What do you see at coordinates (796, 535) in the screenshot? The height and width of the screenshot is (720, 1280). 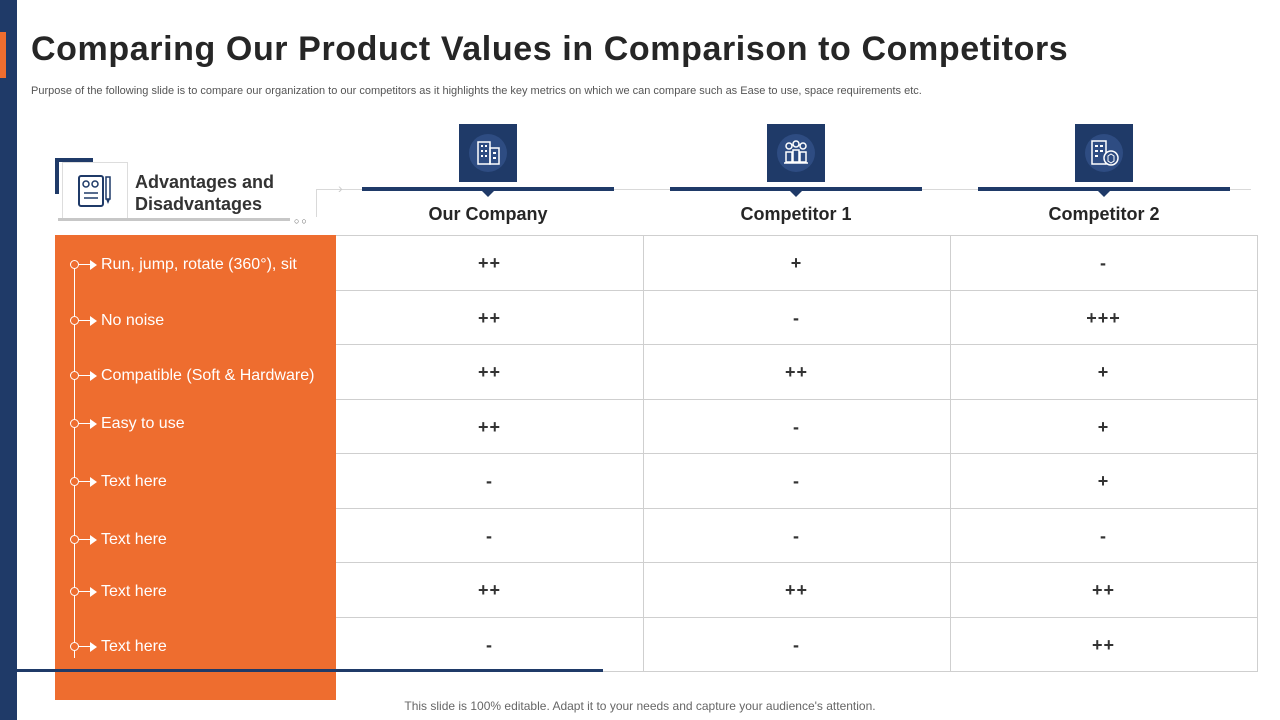 I see `cell-r6-competitor-1: -` at bounding box center [796, 535].